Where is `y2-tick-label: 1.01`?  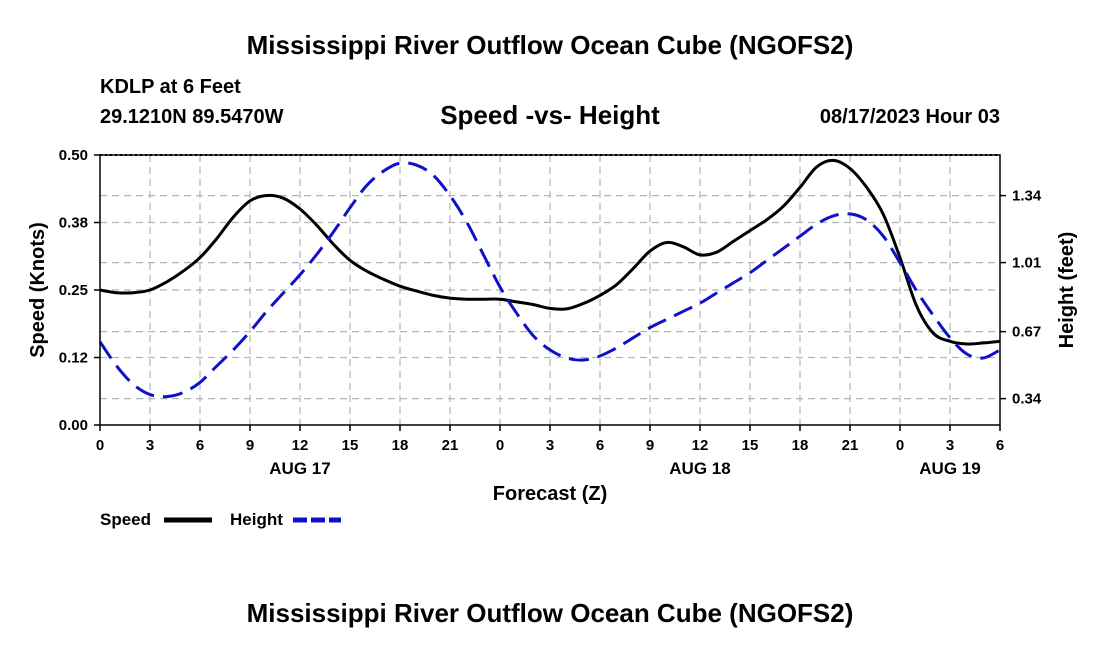
y2-tick-label: 1.01 is located at coordinates (1026, 263).